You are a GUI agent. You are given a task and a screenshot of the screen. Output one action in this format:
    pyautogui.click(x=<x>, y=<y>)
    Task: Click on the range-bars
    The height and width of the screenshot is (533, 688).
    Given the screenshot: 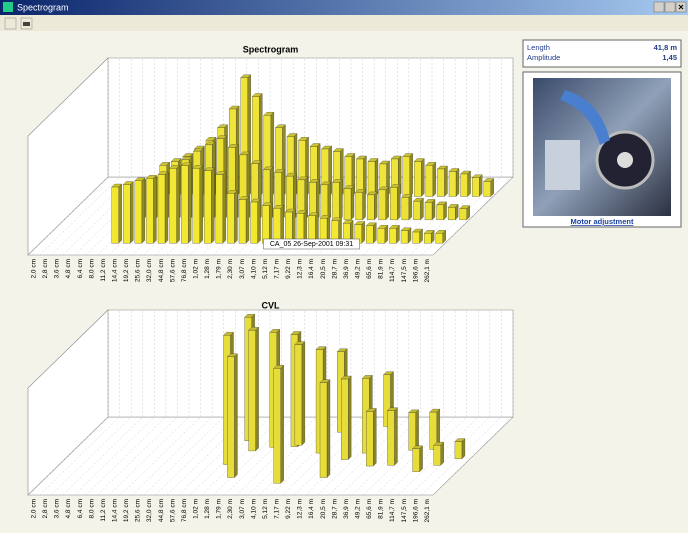 What is the action you would take?
    pyautogui.click(x=344, y=398)
    